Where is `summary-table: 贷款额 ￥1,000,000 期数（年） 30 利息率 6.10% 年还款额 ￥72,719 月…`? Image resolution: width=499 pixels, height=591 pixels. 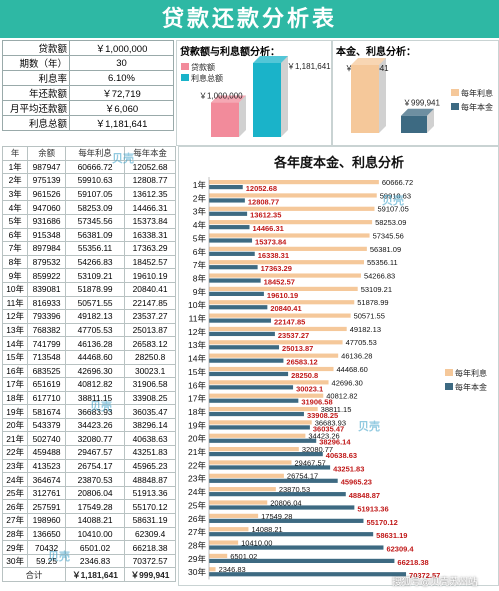
summary-table: 贷款额 ￥1,000,000 期数（年） 30 利息率 6.10% 年还款额 ￥72,719 月… is located at coordinates (88, 85).